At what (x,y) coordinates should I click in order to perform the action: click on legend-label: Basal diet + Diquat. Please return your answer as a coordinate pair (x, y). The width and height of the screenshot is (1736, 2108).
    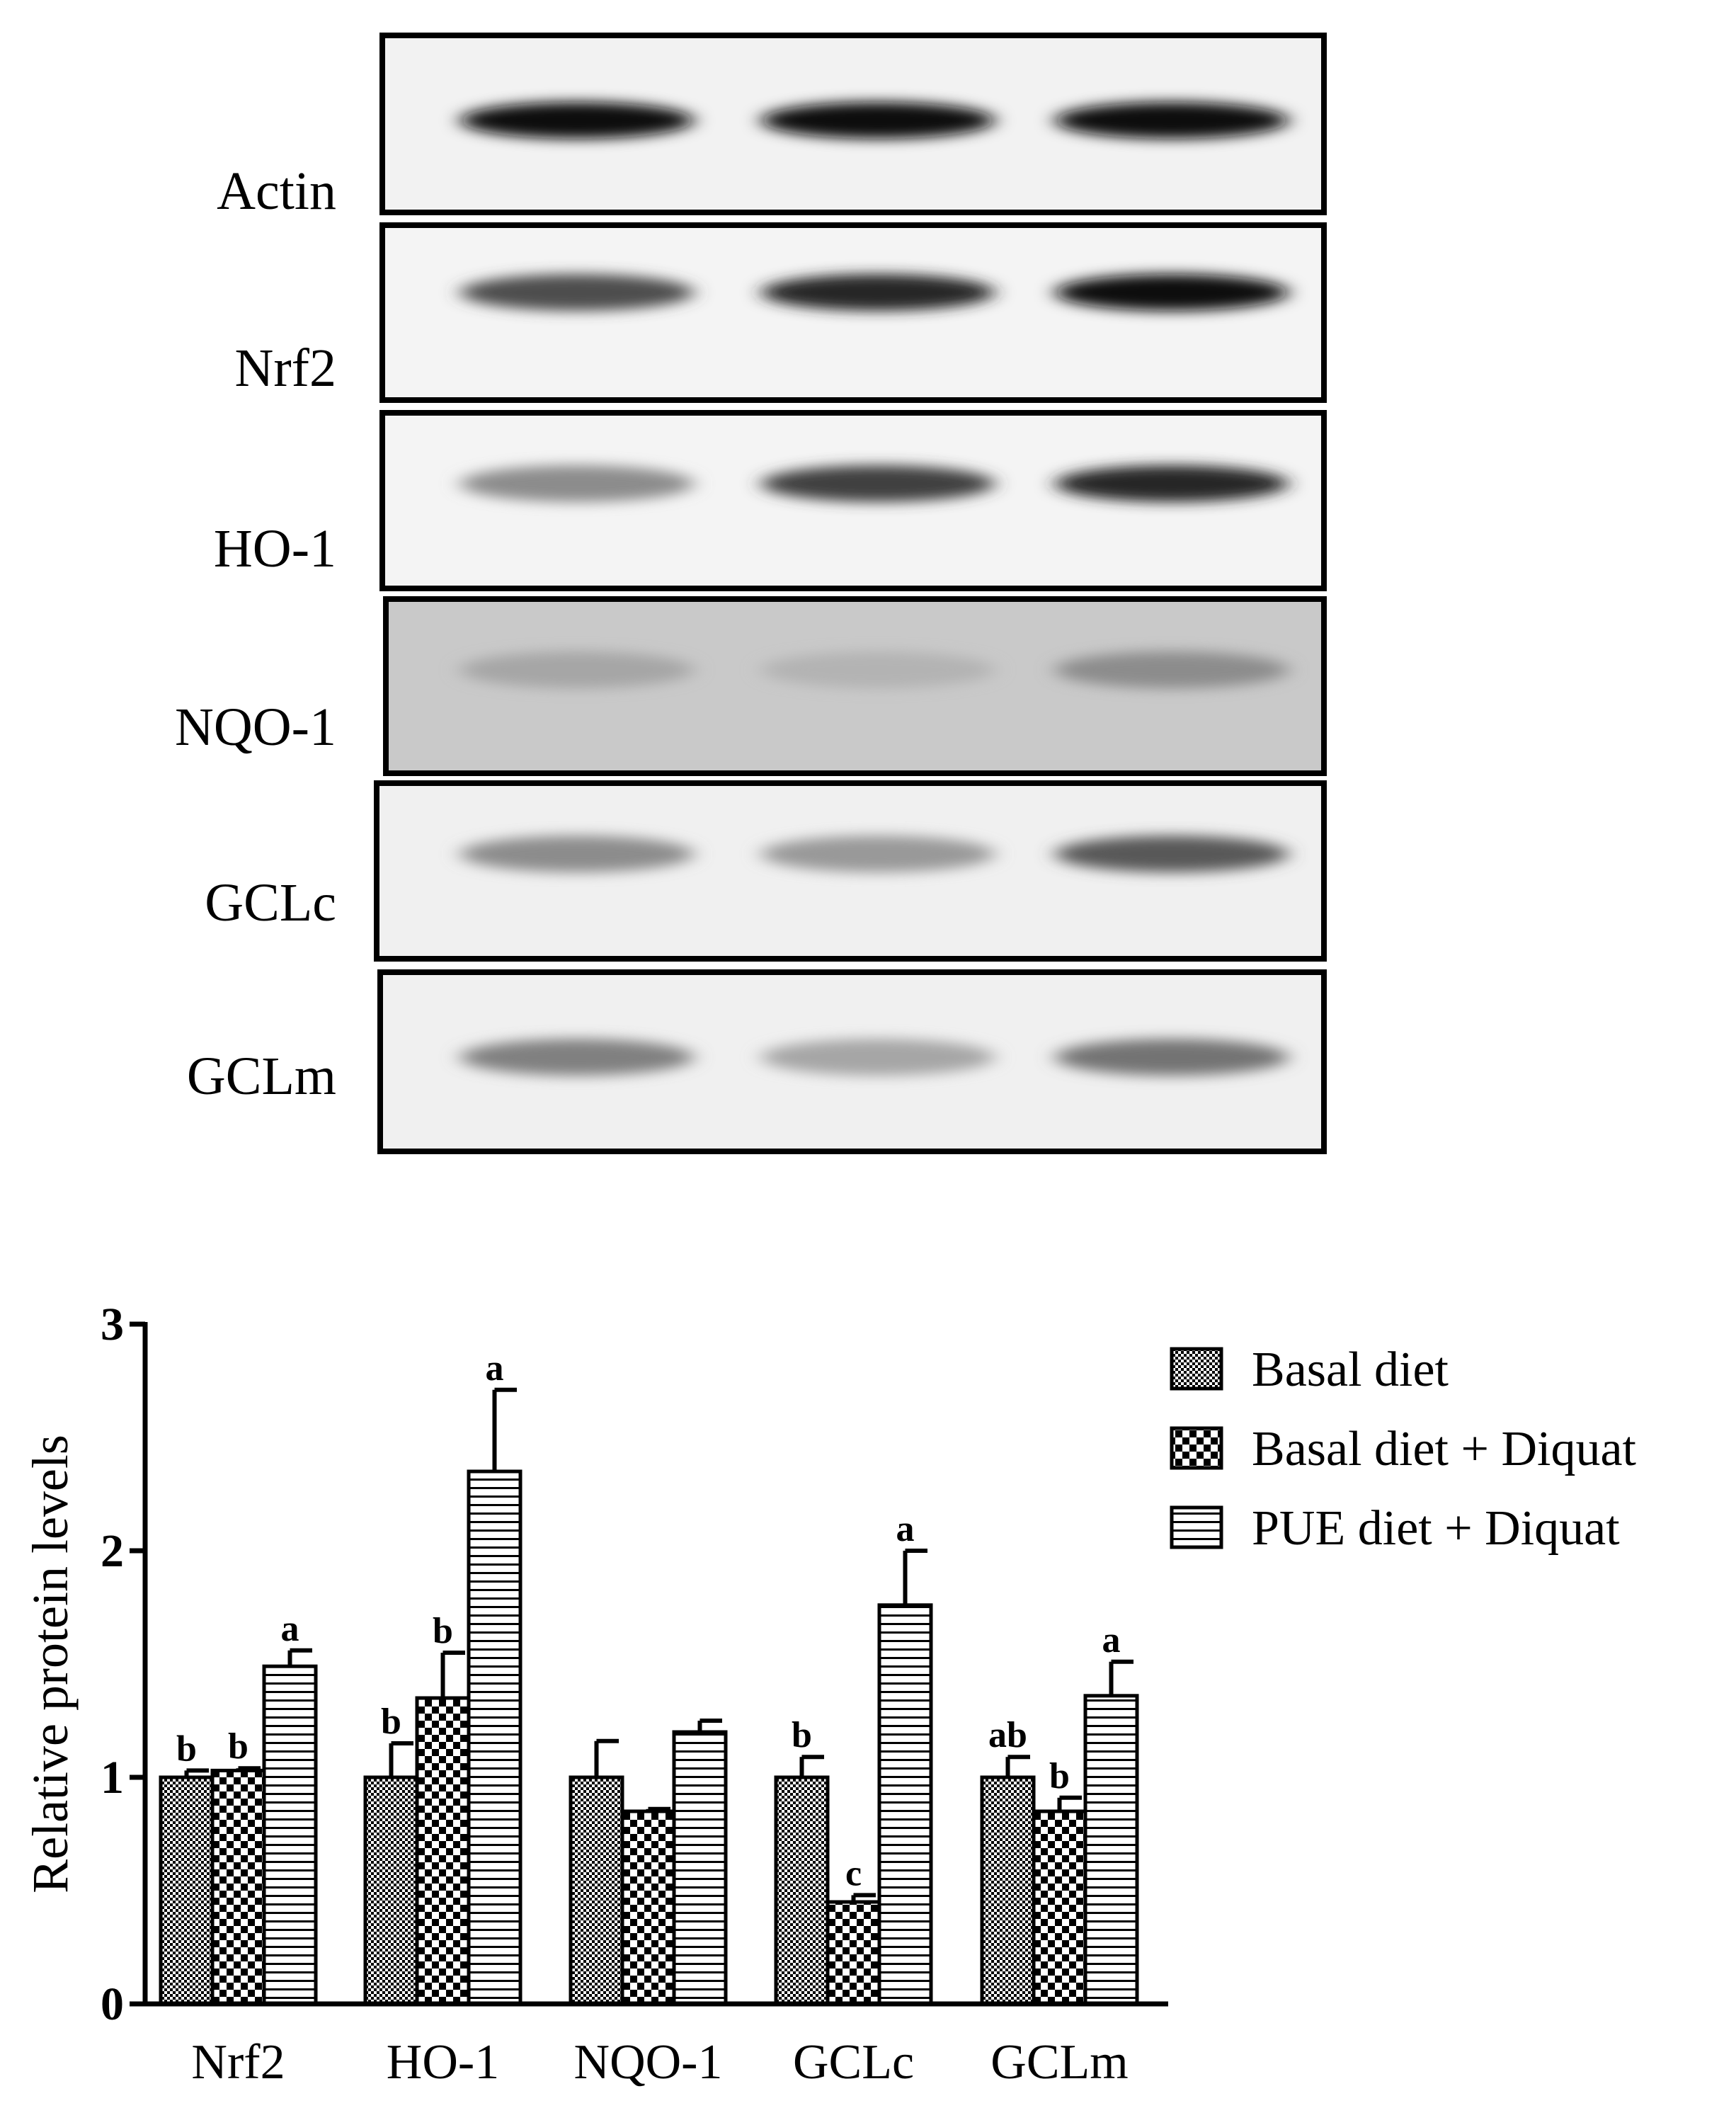
    Looking at the image, I should click on (1445, 1449).